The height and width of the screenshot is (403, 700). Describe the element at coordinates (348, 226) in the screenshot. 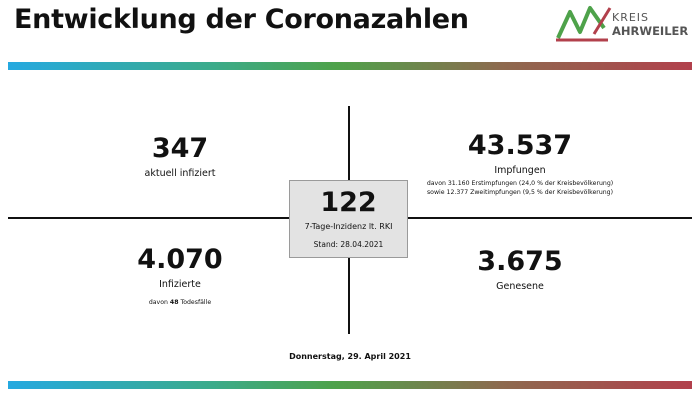

I see `incidence-label: 7-Tage-Inzidenz lt. RKI` at that location.